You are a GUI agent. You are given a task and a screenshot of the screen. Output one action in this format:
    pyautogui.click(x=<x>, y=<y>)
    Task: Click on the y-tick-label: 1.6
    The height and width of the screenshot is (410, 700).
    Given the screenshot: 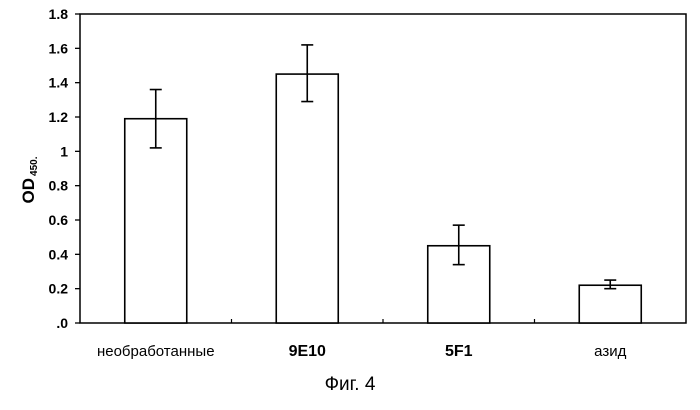 What is the action you would take?
    pyautogui.click(x=59, y=48)
    